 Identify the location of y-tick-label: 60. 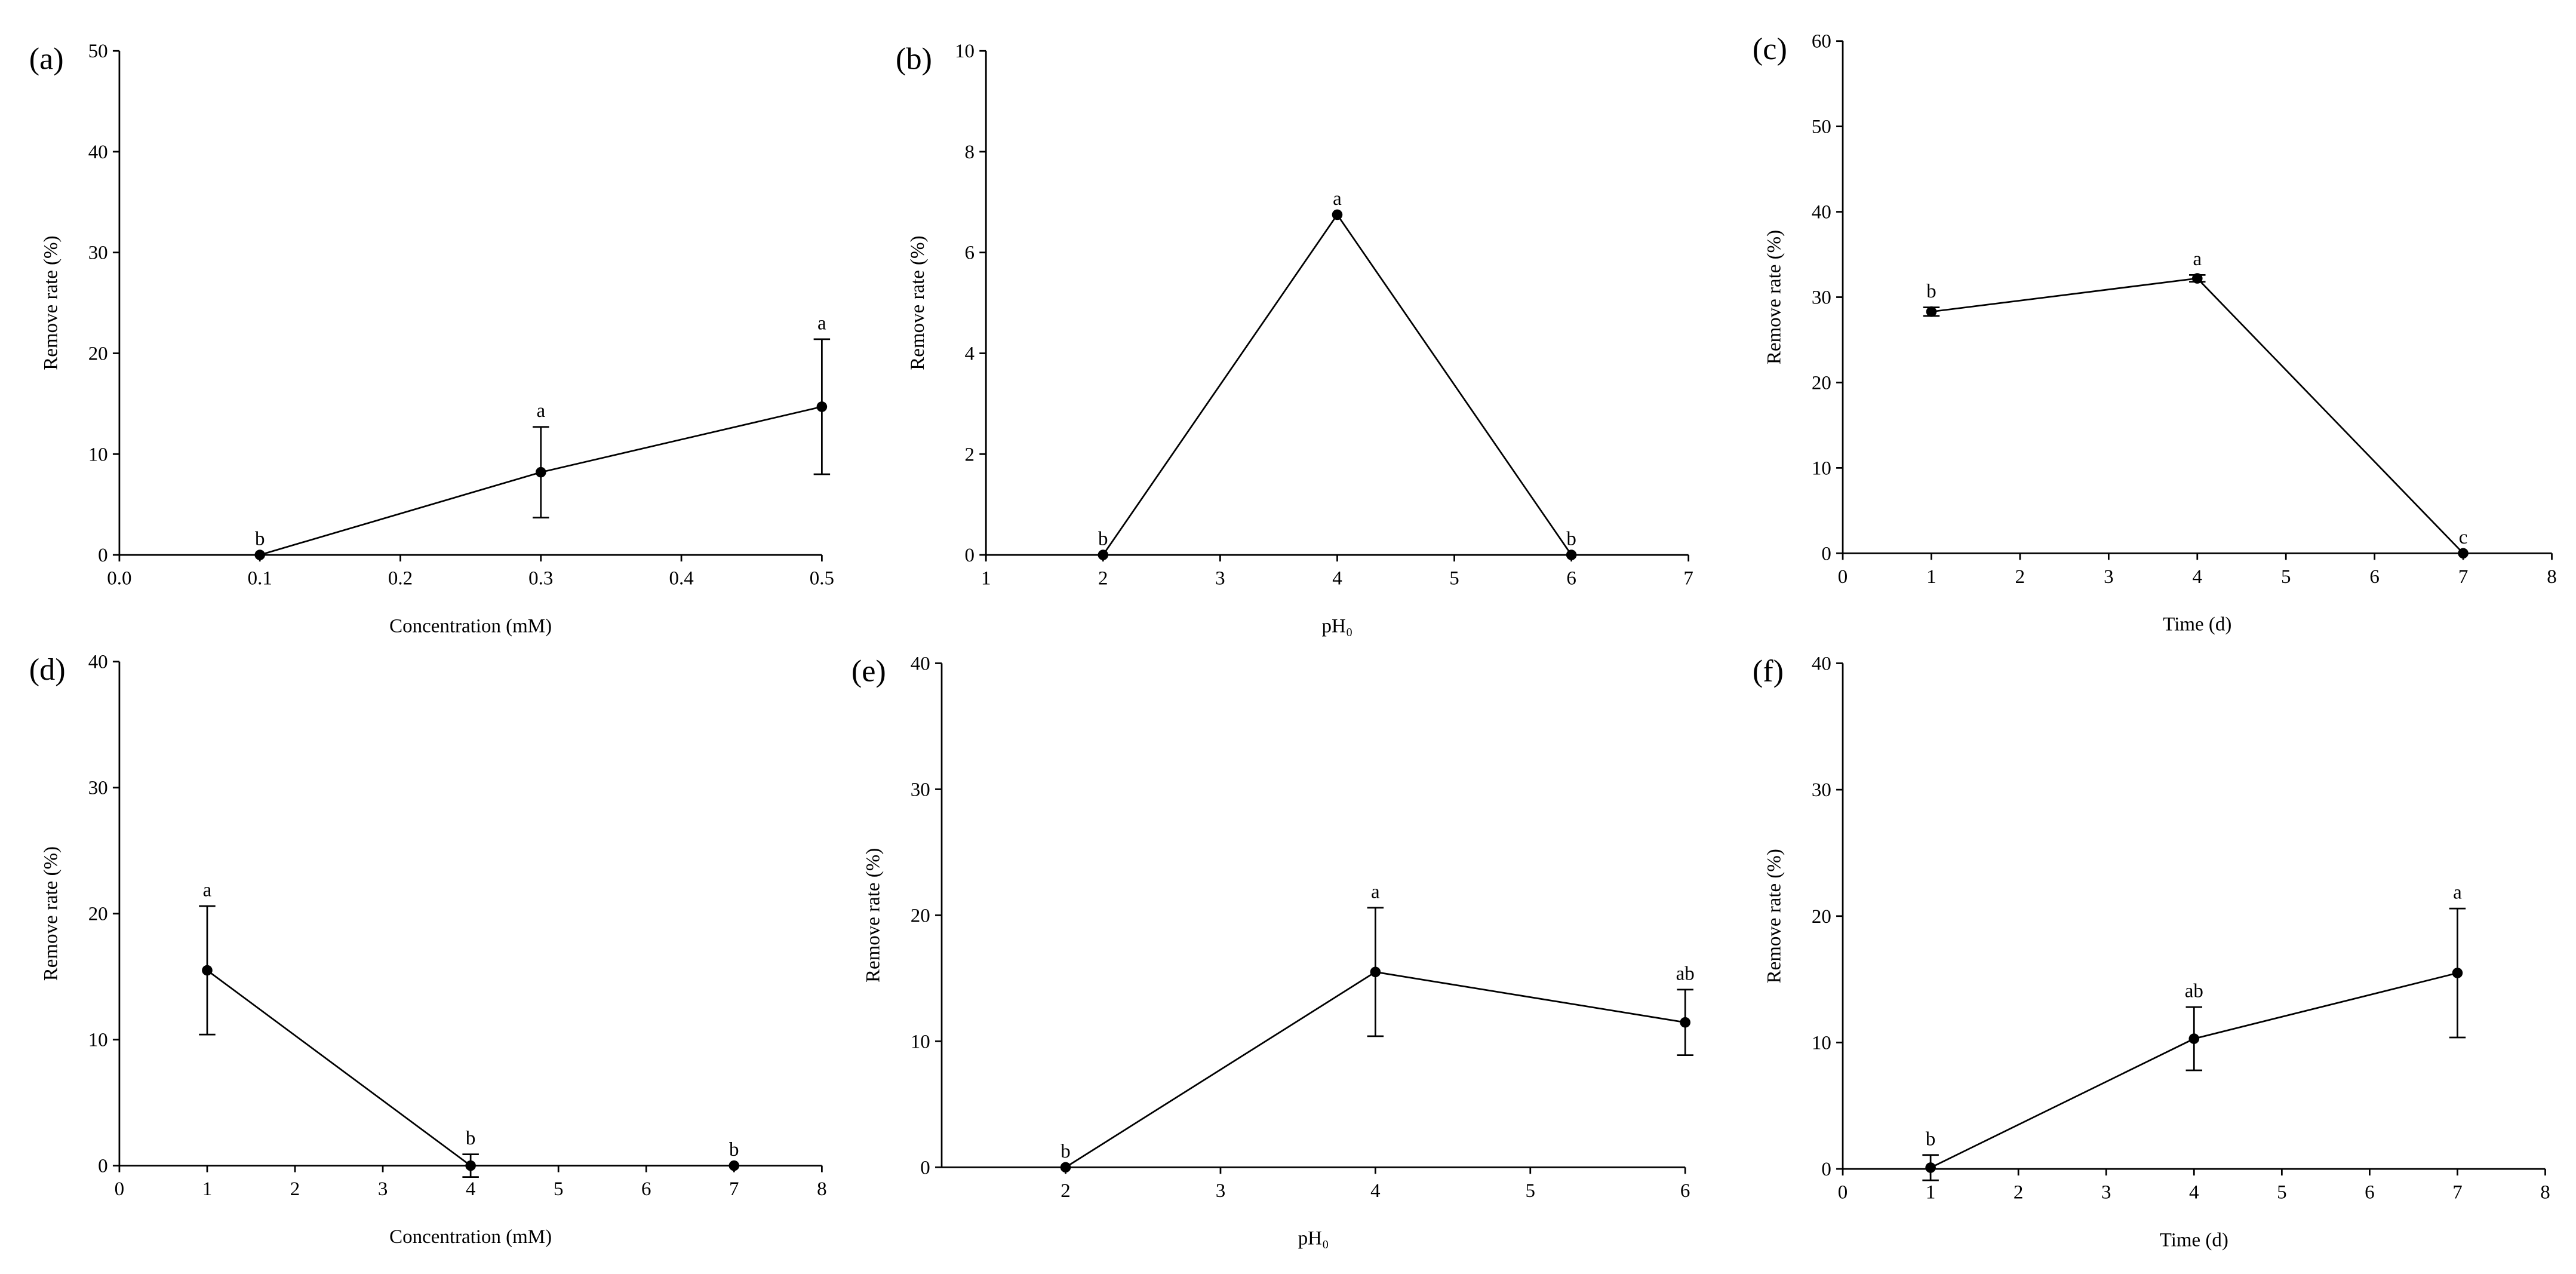
(1821, 42).